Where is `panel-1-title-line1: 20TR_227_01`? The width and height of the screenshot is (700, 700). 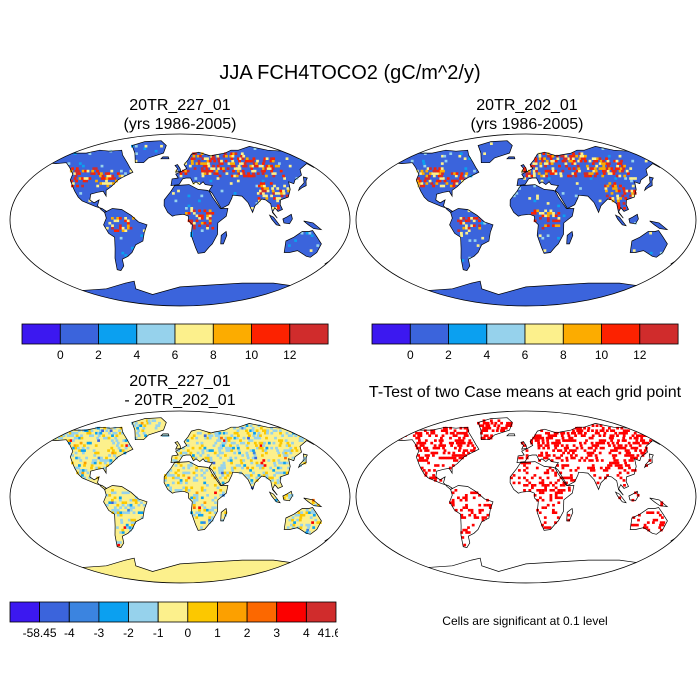 panel-1-title-line1: 20TR_227_01 is located at coordinates (180, 105).